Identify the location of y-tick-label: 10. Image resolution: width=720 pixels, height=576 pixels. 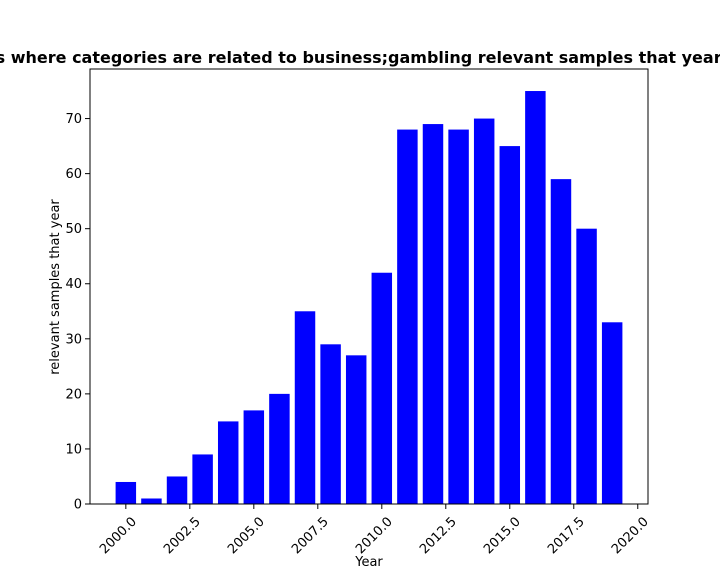
(73, 449).